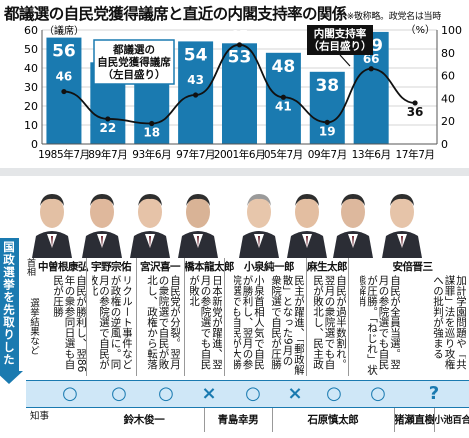 The height and width of the screenshot is (438, 469). I want to click on pm-name: 安倍晋三, so click(413, 267).